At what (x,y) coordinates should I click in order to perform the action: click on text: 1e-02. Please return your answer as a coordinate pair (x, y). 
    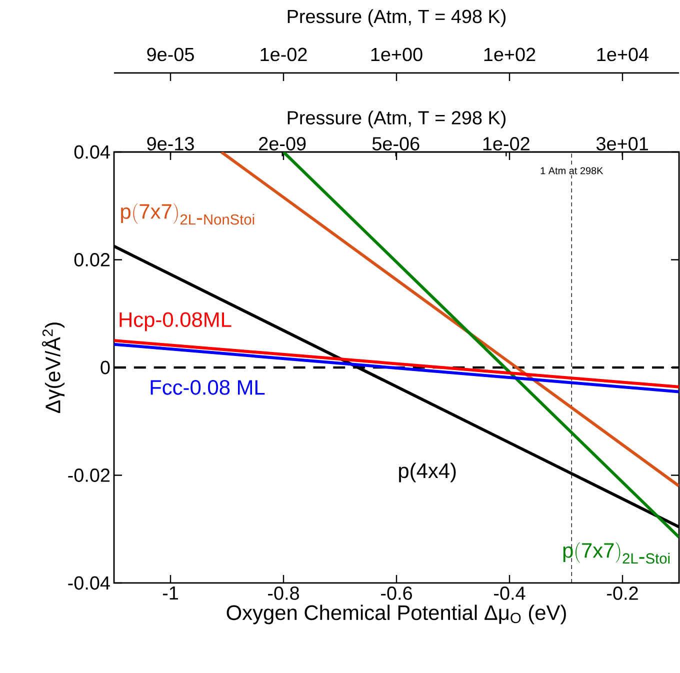
    Looking at the image, I should click on (283, 55).